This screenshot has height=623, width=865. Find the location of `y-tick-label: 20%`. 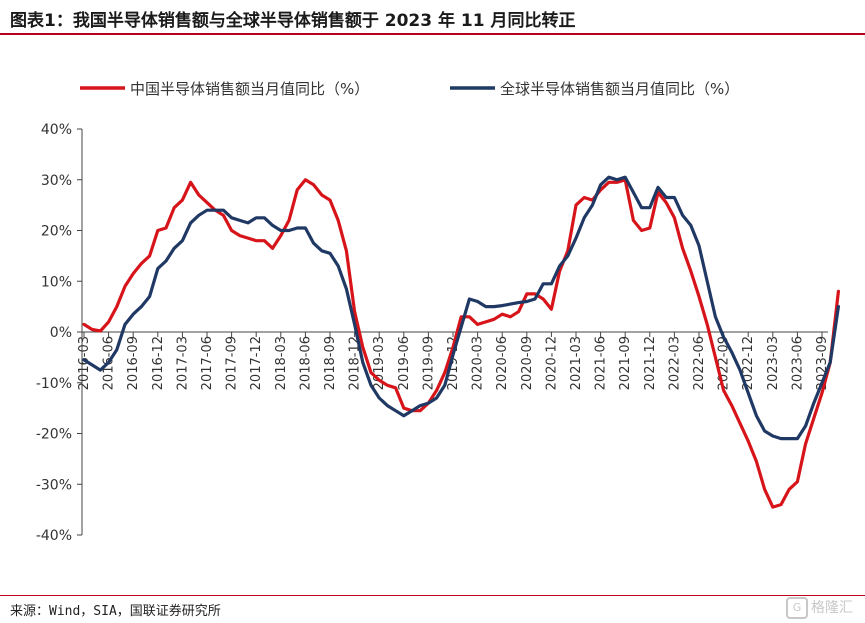

y-tick-label: 20% is located at coordinates (56, 232).